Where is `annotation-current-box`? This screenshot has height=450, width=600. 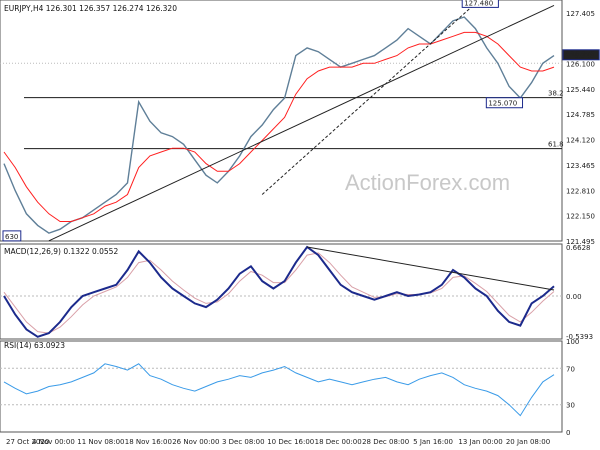 annotation-current-box is located at coordinates (581, 55).